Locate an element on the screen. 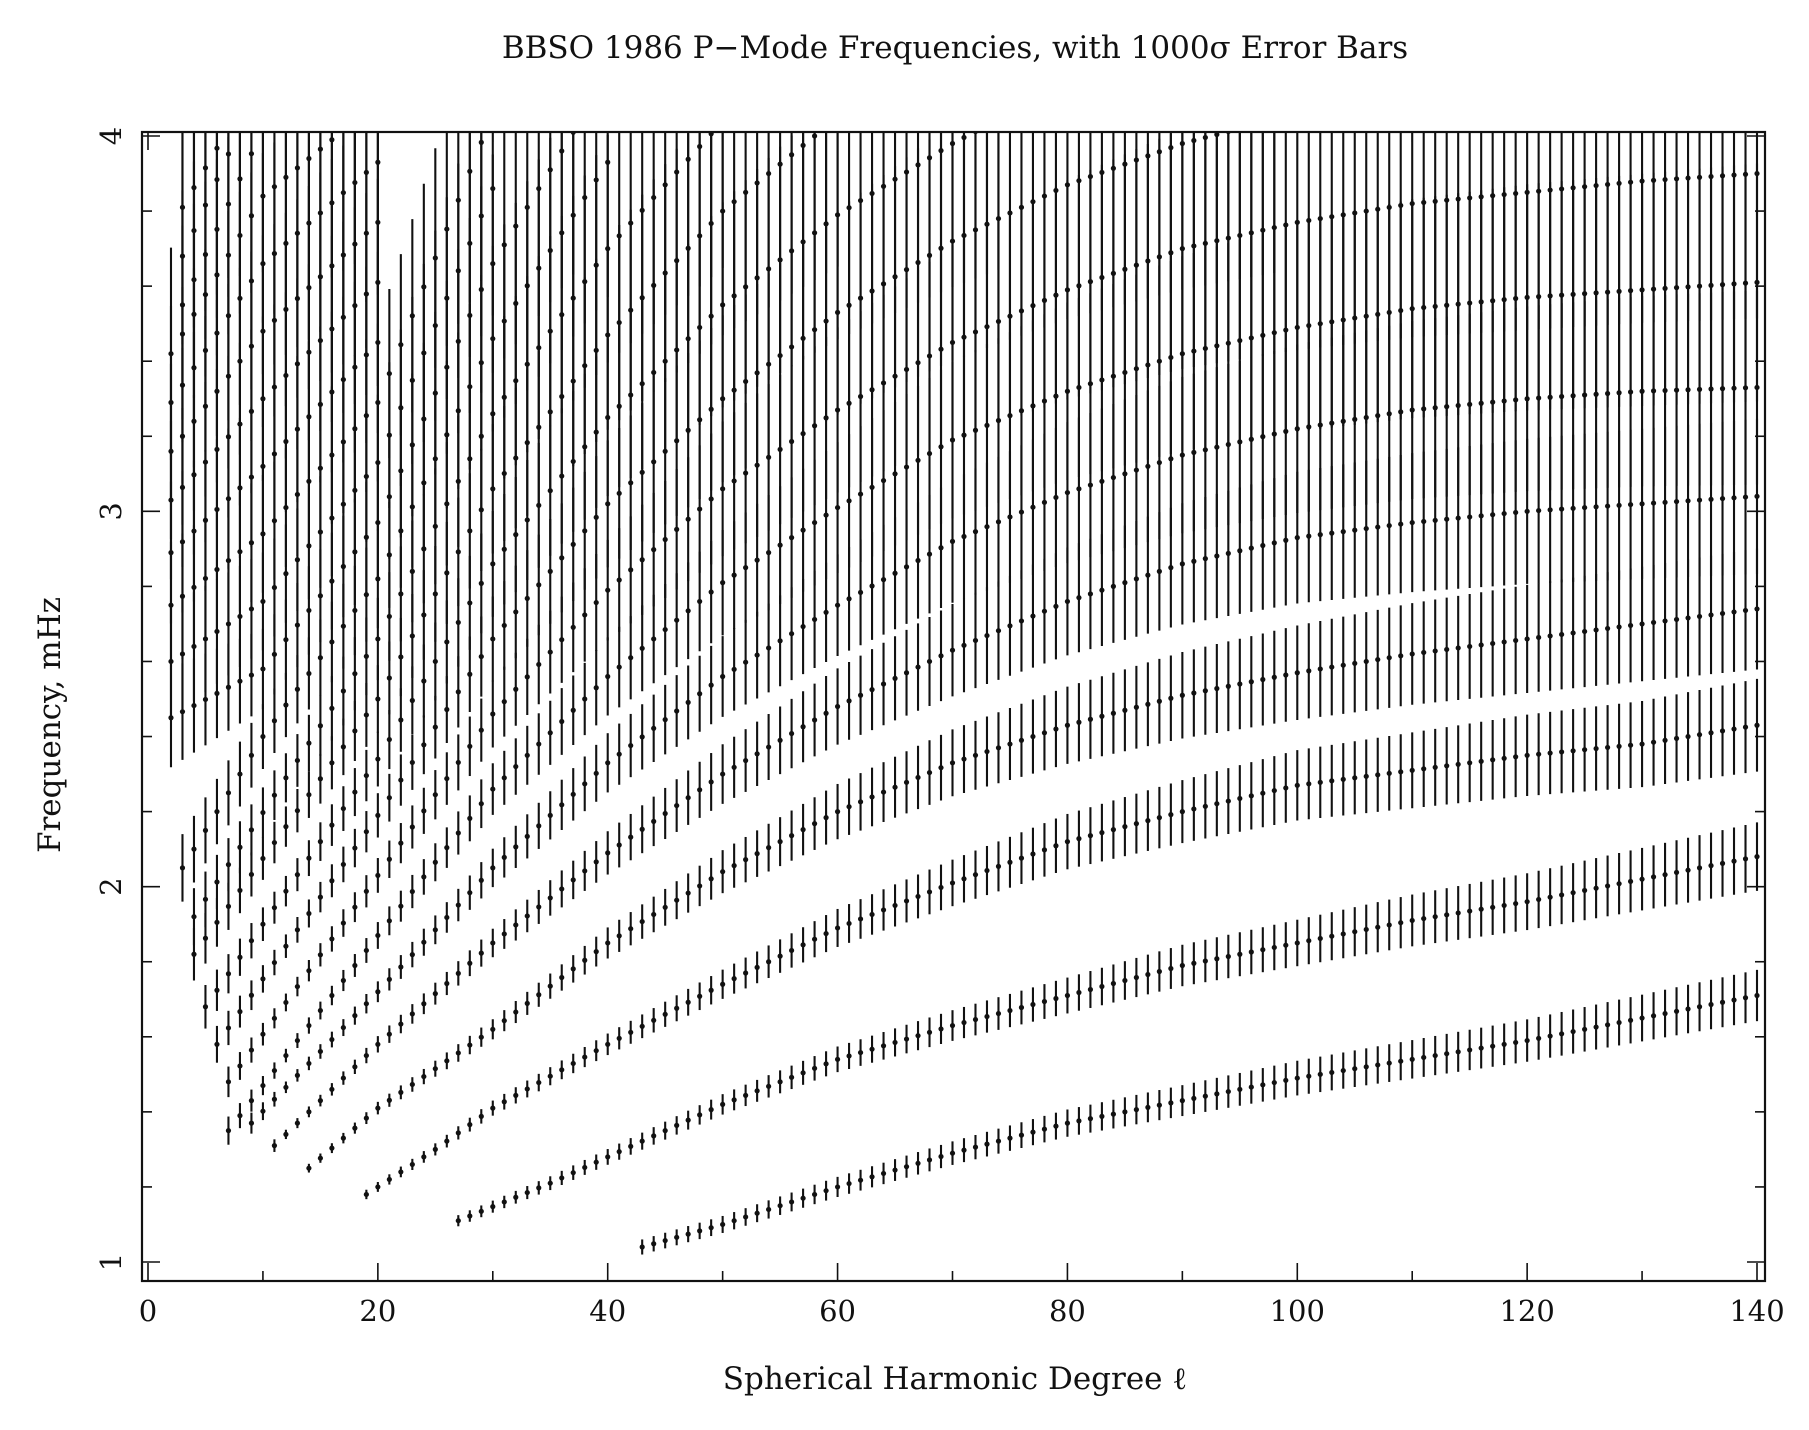  ridge-n14 is located at coordinates (372, 450).